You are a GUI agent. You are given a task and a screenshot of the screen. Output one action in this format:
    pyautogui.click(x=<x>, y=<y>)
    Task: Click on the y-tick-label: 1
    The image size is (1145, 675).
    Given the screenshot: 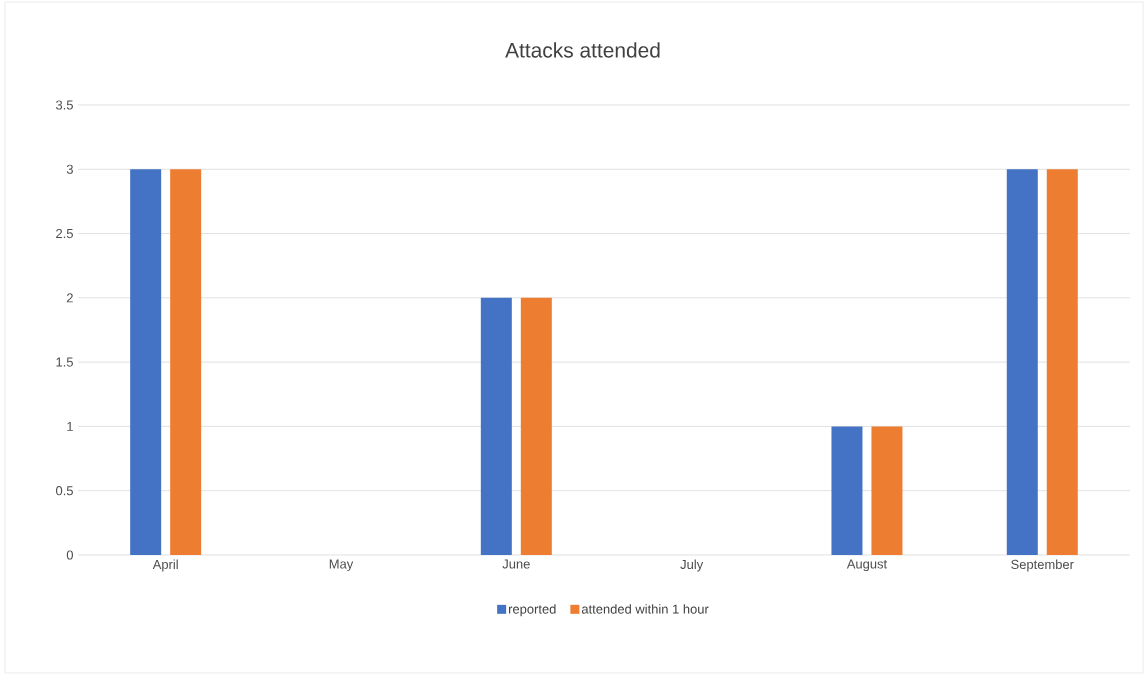 What is the action you would take?
    pyautogui.click(x=70, y=426)
    